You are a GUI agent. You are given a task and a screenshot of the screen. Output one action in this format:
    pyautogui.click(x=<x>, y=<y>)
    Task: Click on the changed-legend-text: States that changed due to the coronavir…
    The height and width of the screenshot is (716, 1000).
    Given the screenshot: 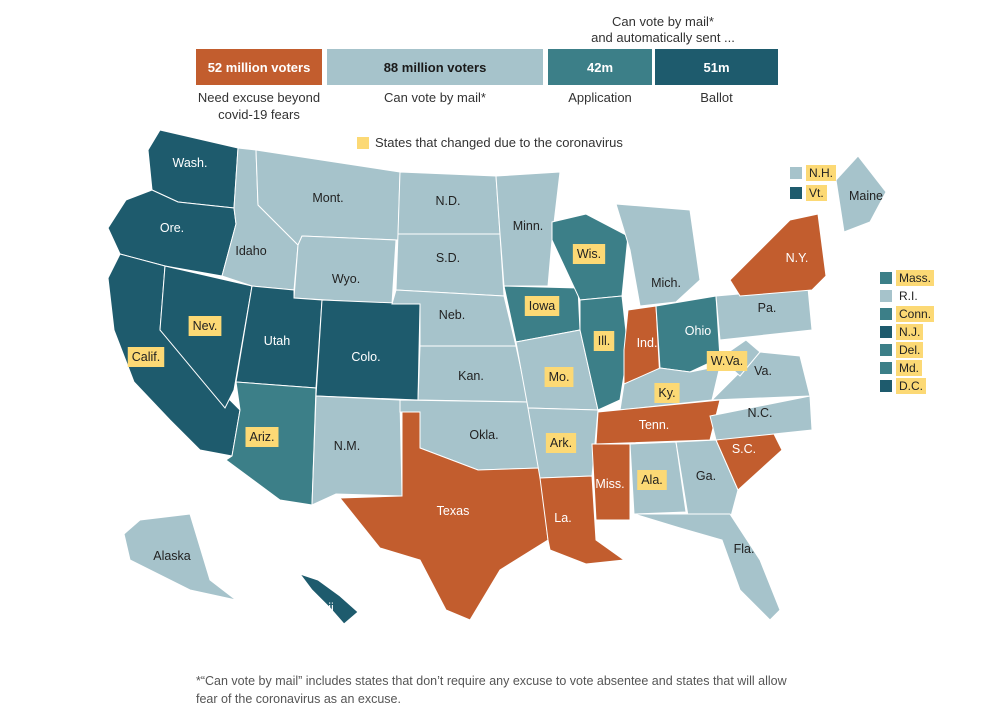 What is the action you would take?
    pyautogui.click(x=499, y=142)
    